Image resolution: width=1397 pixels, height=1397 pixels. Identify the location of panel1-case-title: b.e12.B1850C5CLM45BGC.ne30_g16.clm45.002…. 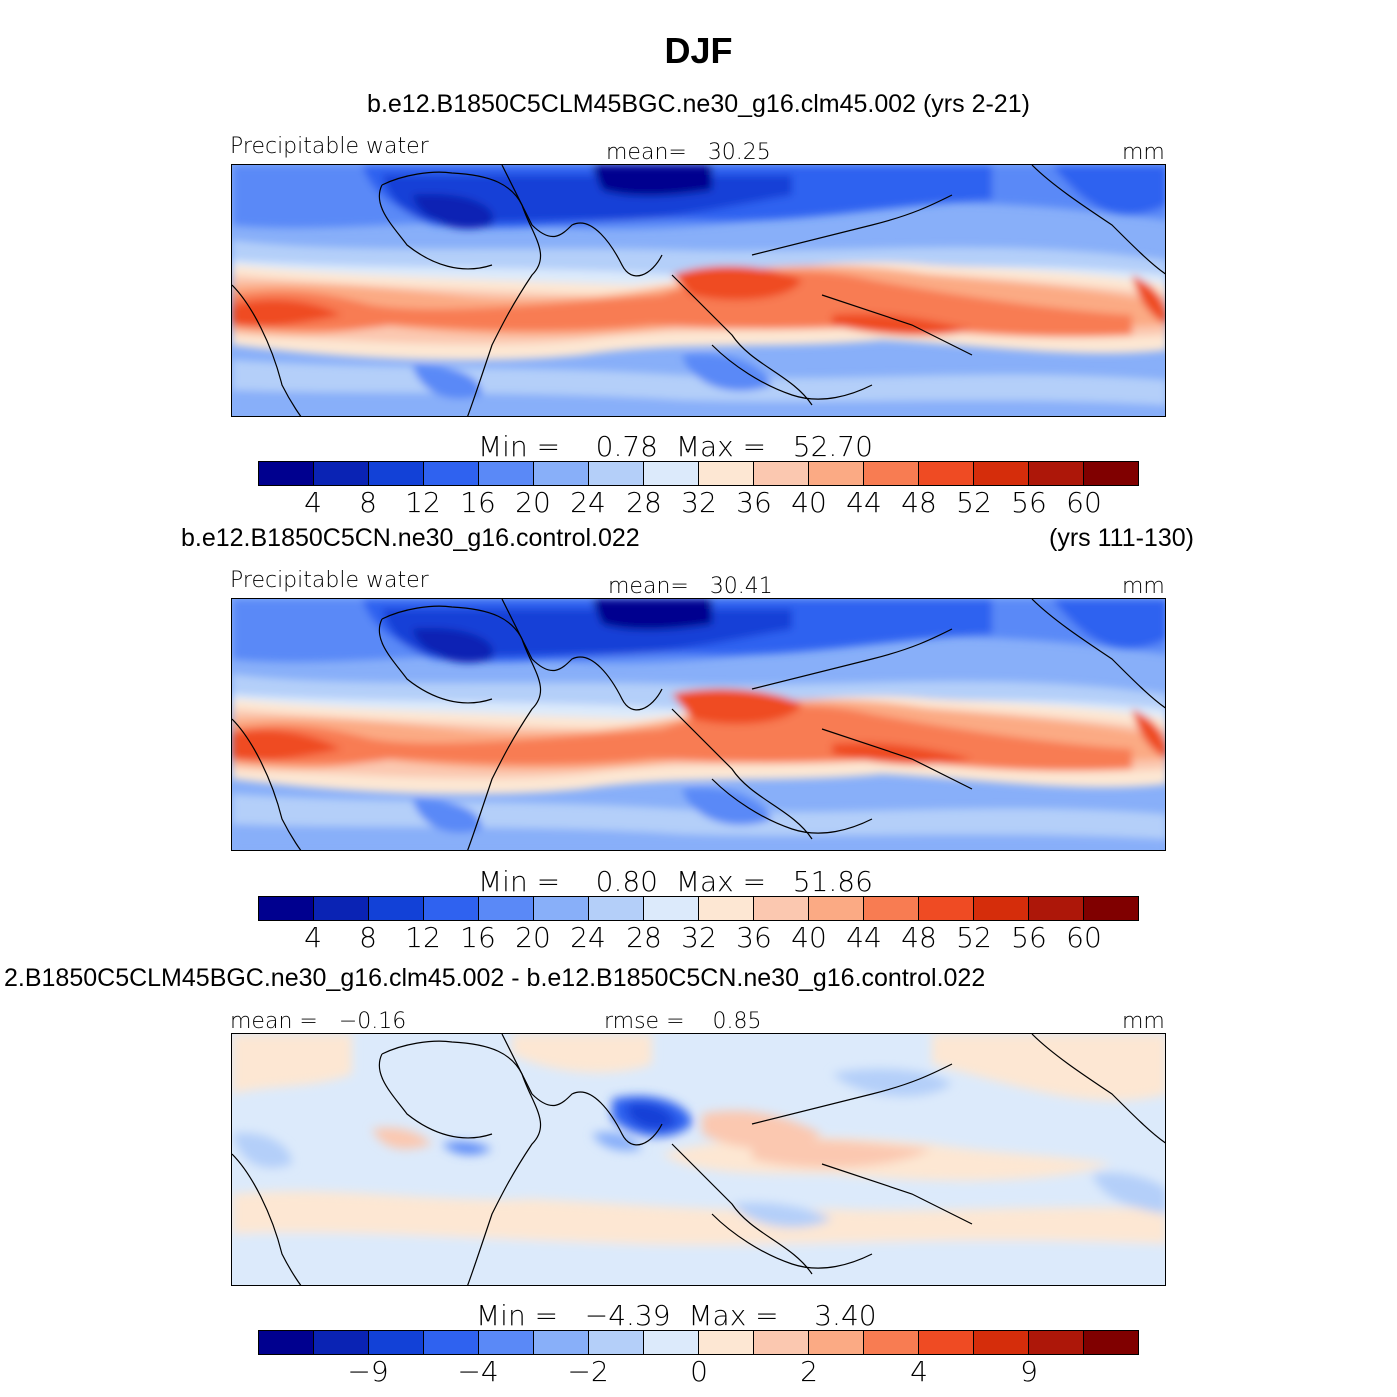
(698, 104).